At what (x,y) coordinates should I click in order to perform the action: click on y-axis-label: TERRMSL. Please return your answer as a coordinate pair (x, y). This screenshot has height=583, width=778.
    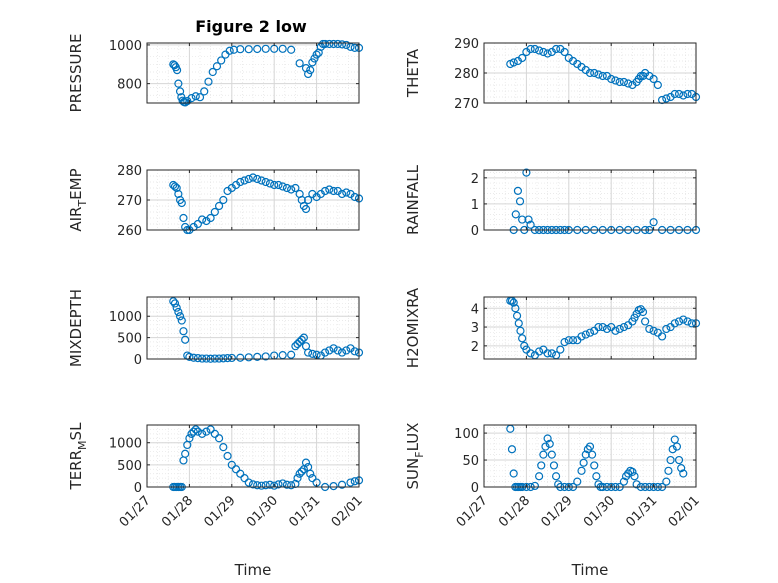
    Looking at the image, I should click on (78, 456).